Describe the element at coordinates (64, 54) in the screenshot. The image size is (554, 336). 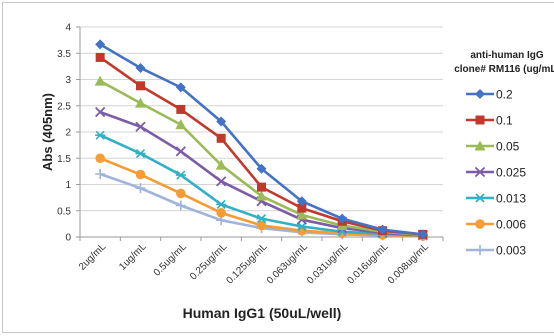
I see `y-tick-label: 3.5` at that location.